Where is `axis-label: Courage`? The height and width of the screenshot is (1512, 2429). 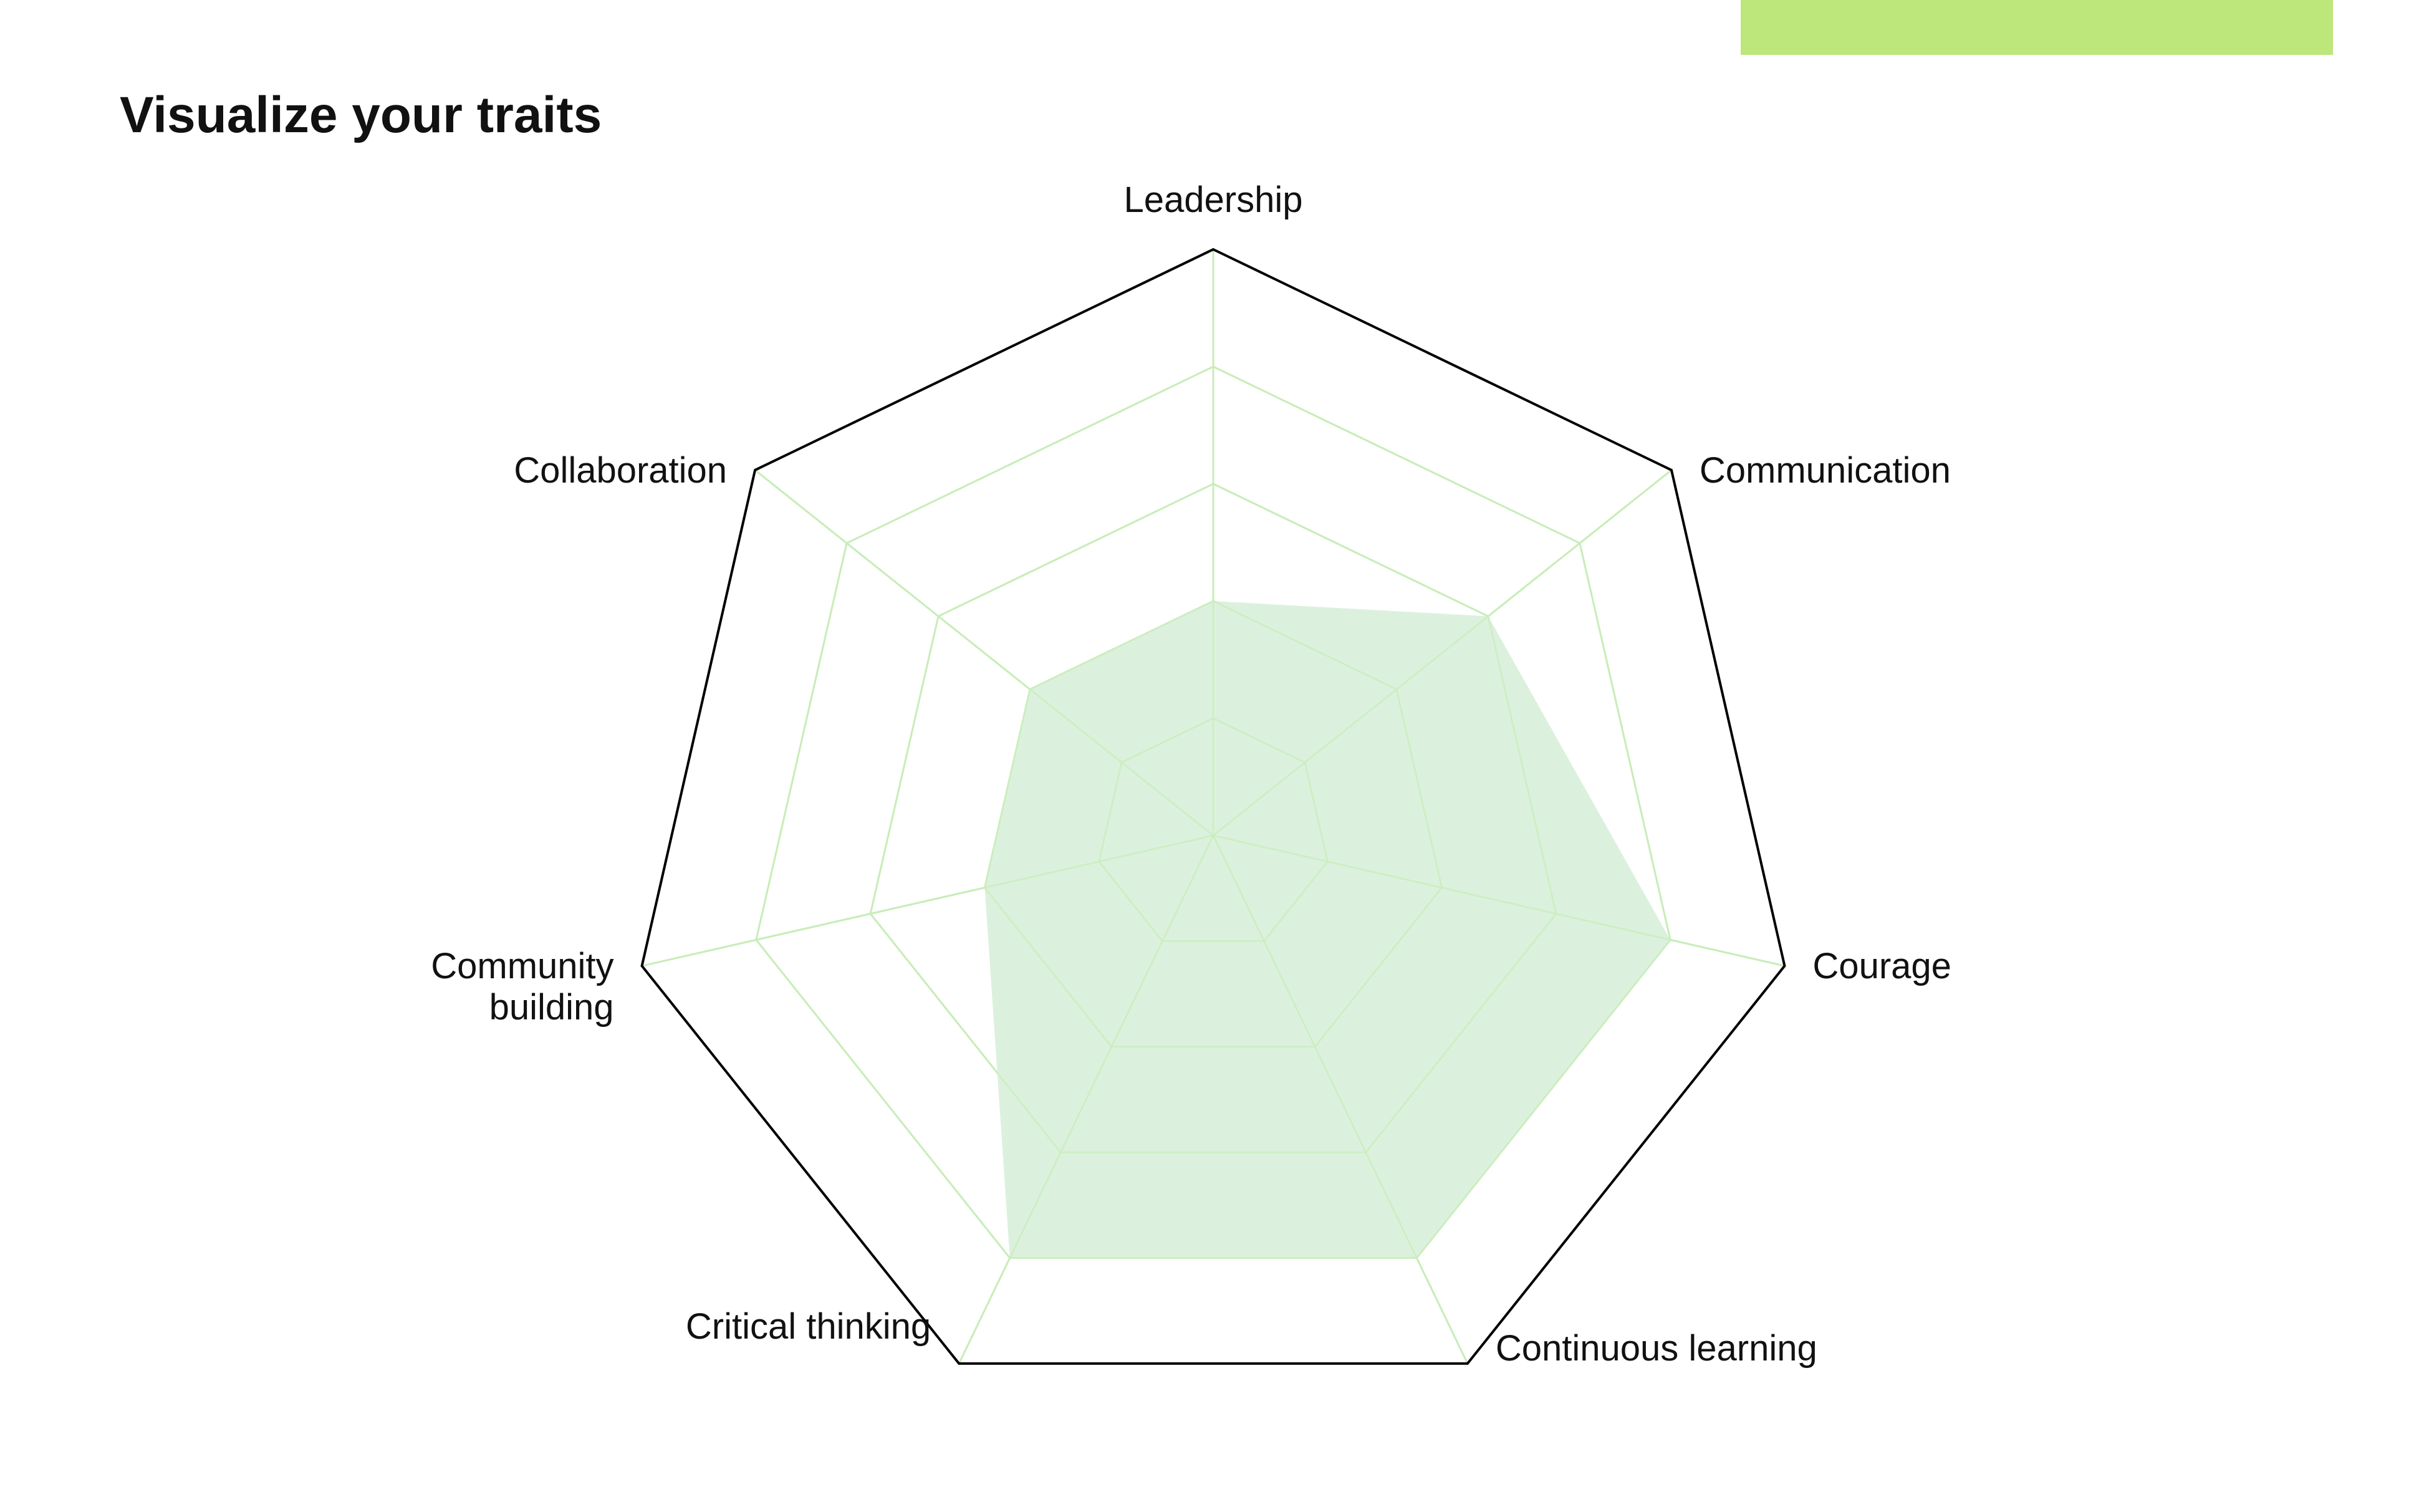 axis-label: Courage is located at coordinates (1881, 966).